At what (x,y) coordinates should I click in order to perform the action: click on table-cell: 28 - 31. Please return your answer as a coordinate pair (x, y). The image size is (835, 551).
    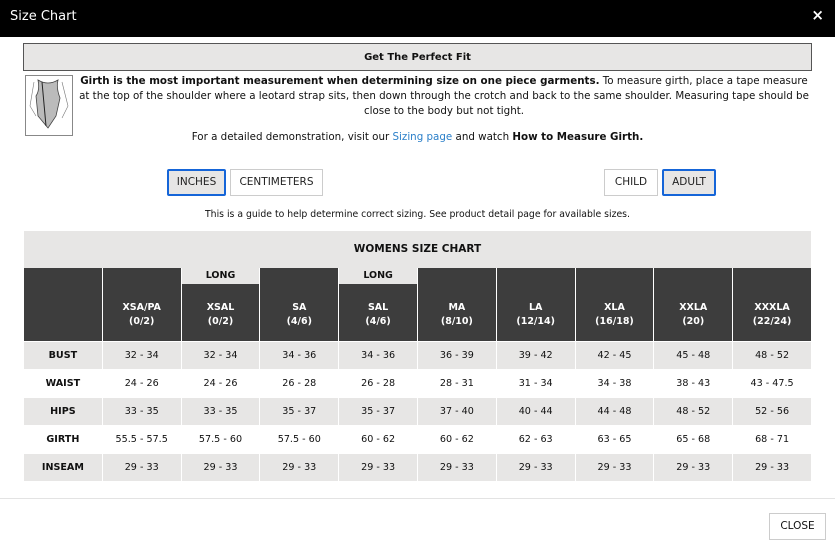
    Looking at the image, I should click on (456, 383).